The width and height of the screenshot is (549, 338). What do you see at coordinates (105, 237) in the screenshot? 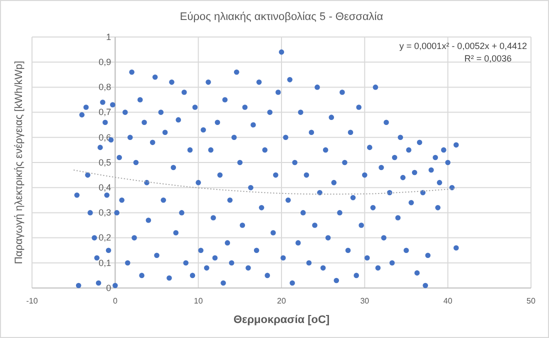
I see `y-tick-label: 0,2` at bounding box center [105, 237].